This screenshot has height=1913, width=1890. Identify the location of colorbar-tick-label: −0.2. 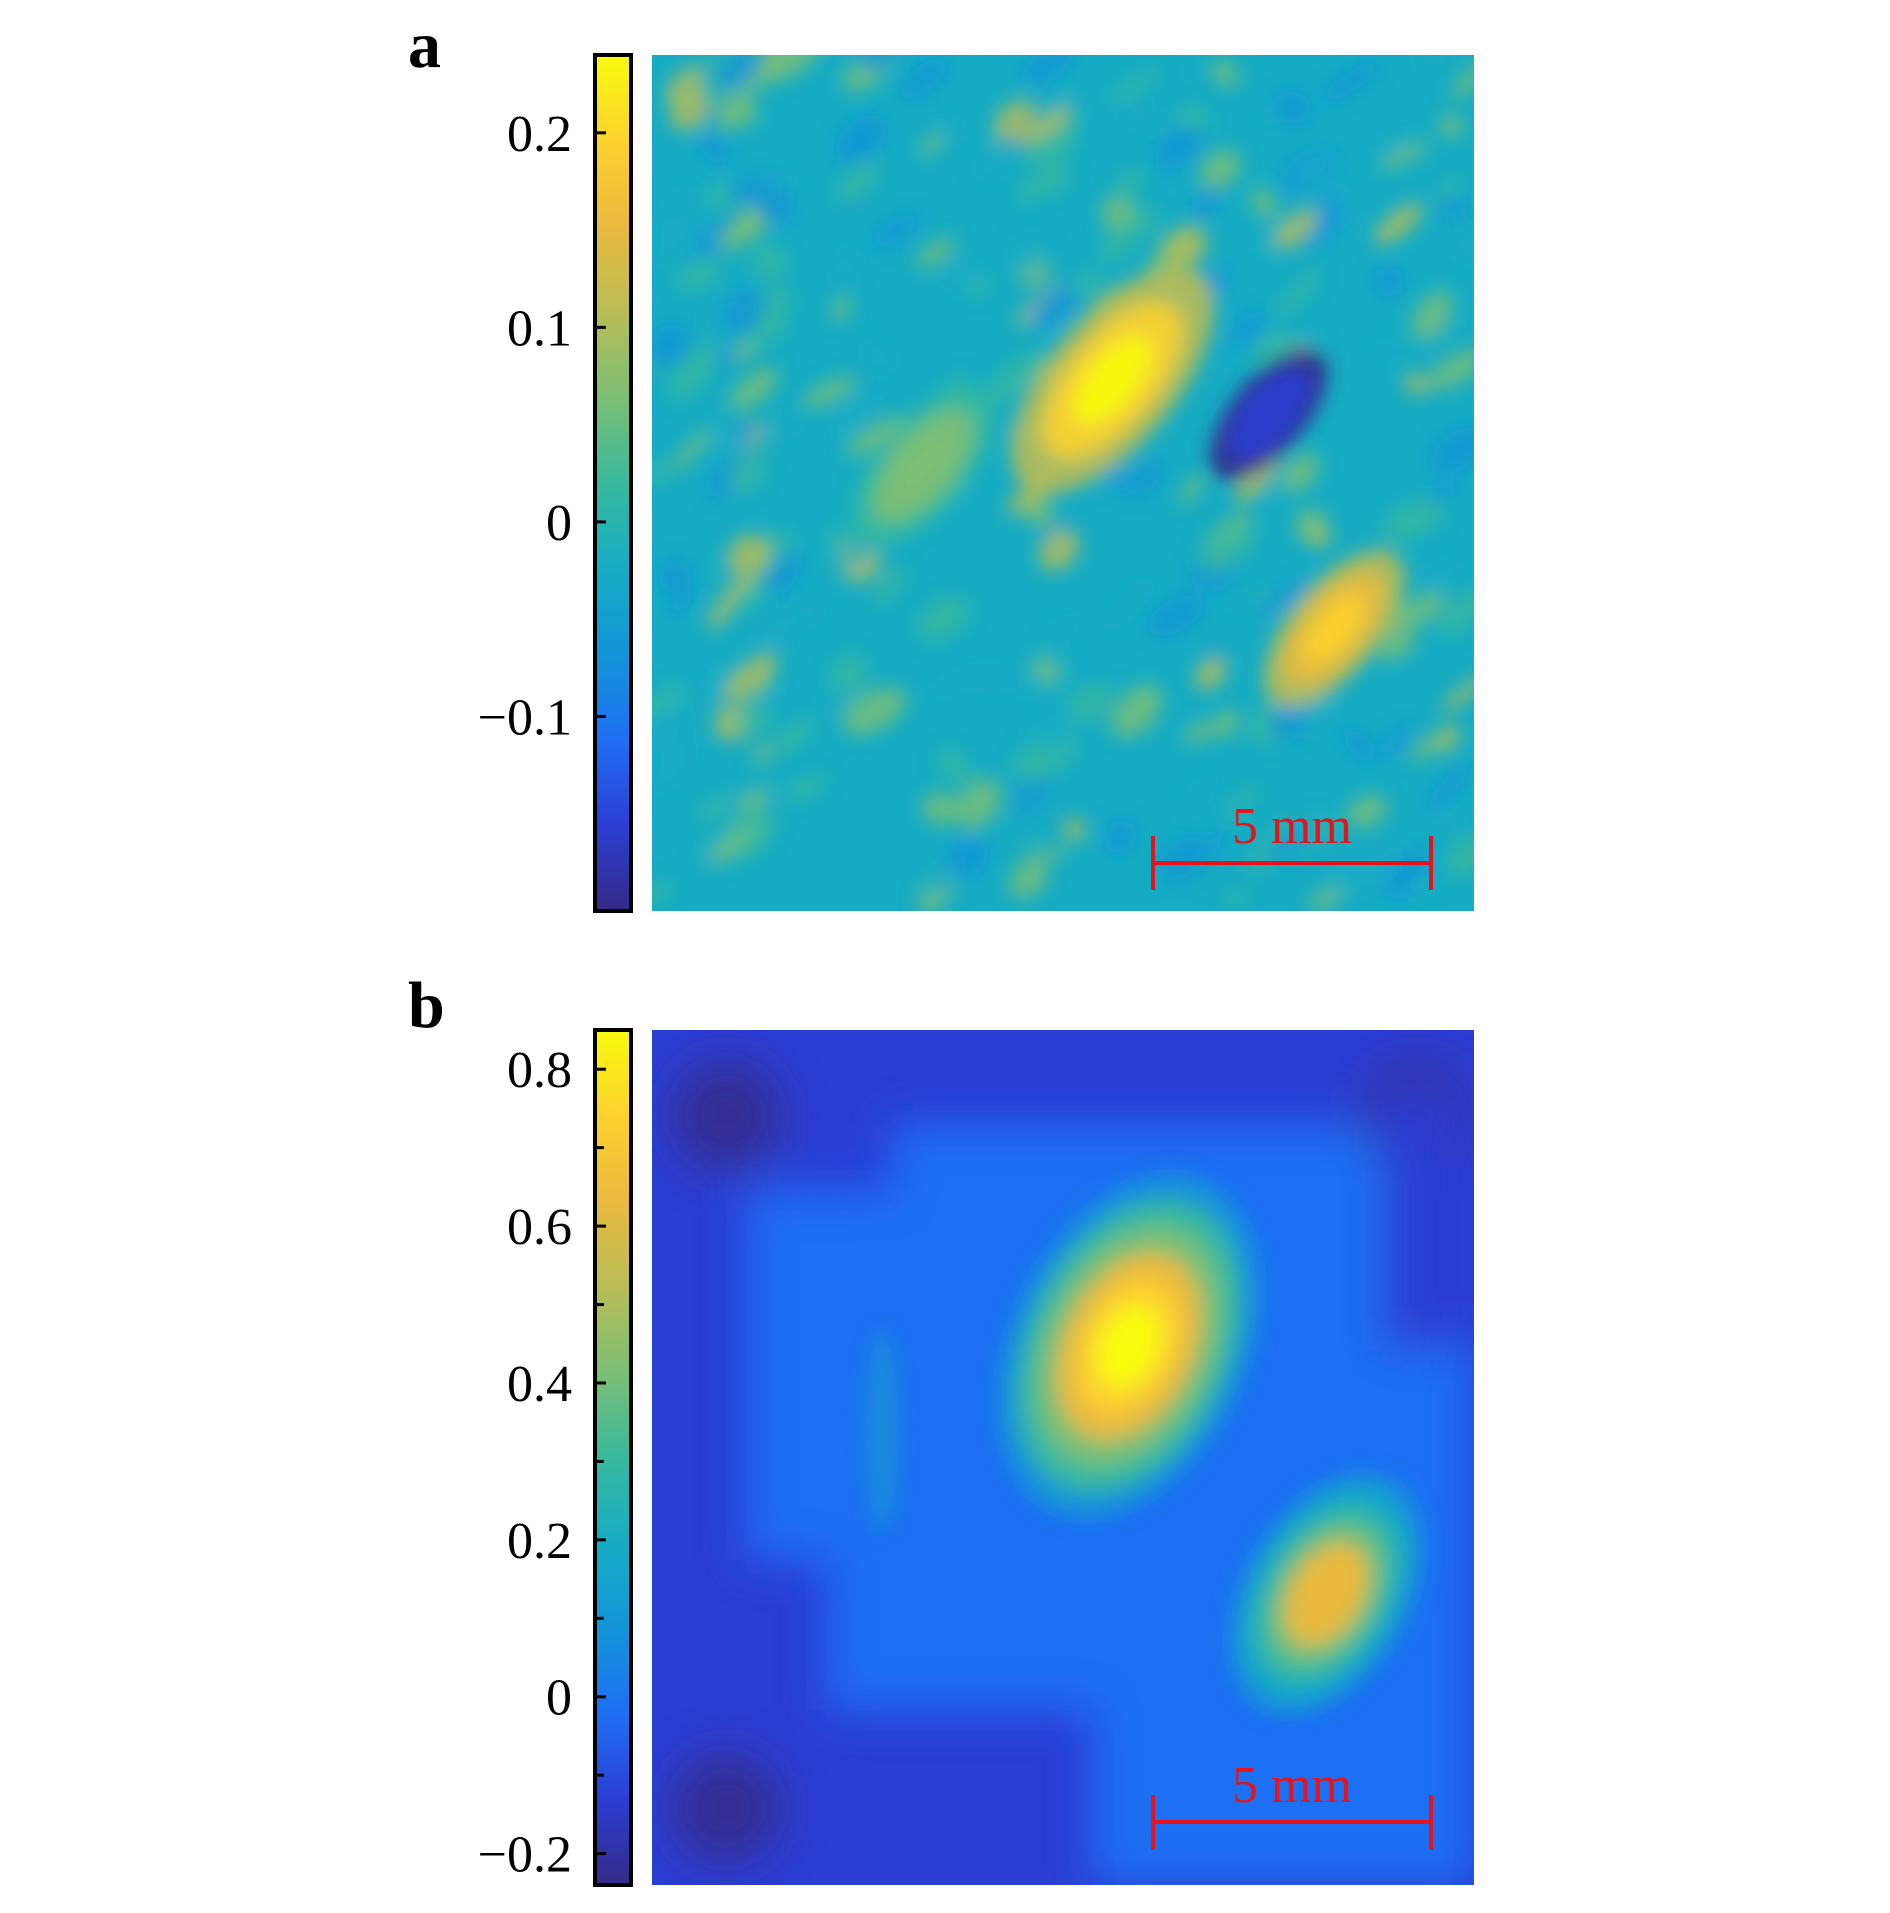
(525, 1855).